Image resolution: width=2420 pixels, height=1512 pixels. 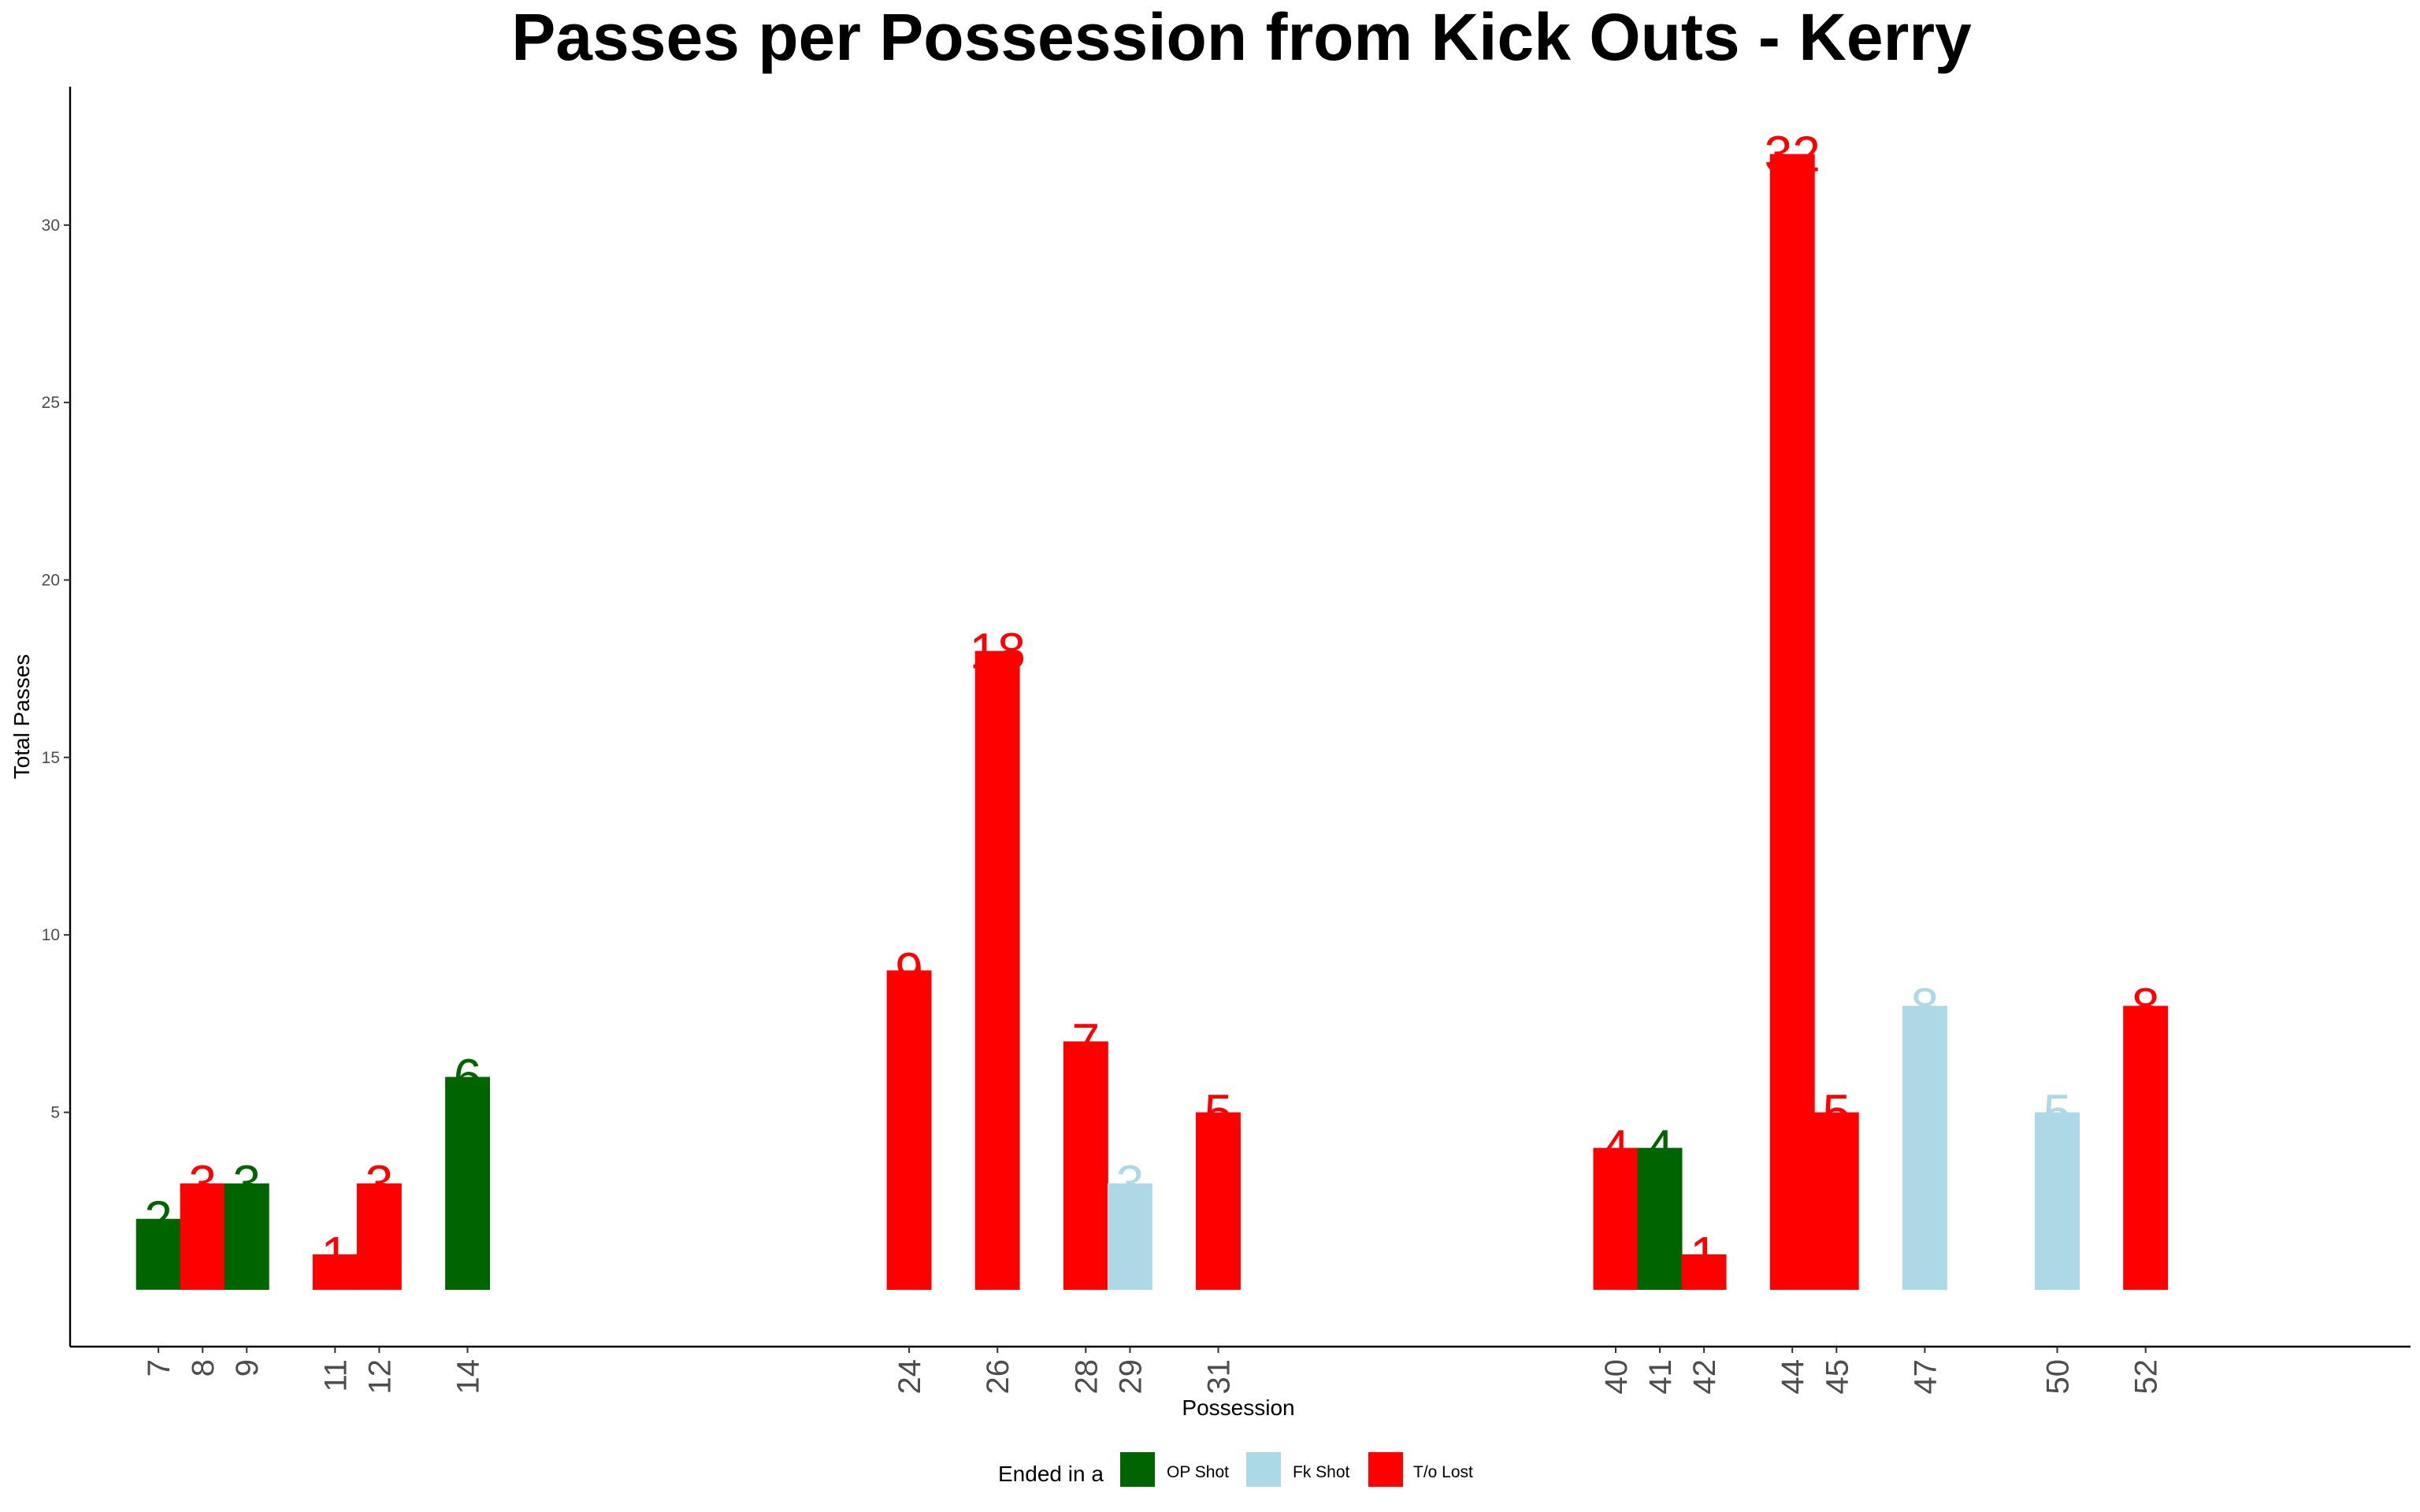 What do you see at coordinates (1219, 1377) in the screenshot?
I see `x-tick-label: 31` at bounding box center [1219, 1377].